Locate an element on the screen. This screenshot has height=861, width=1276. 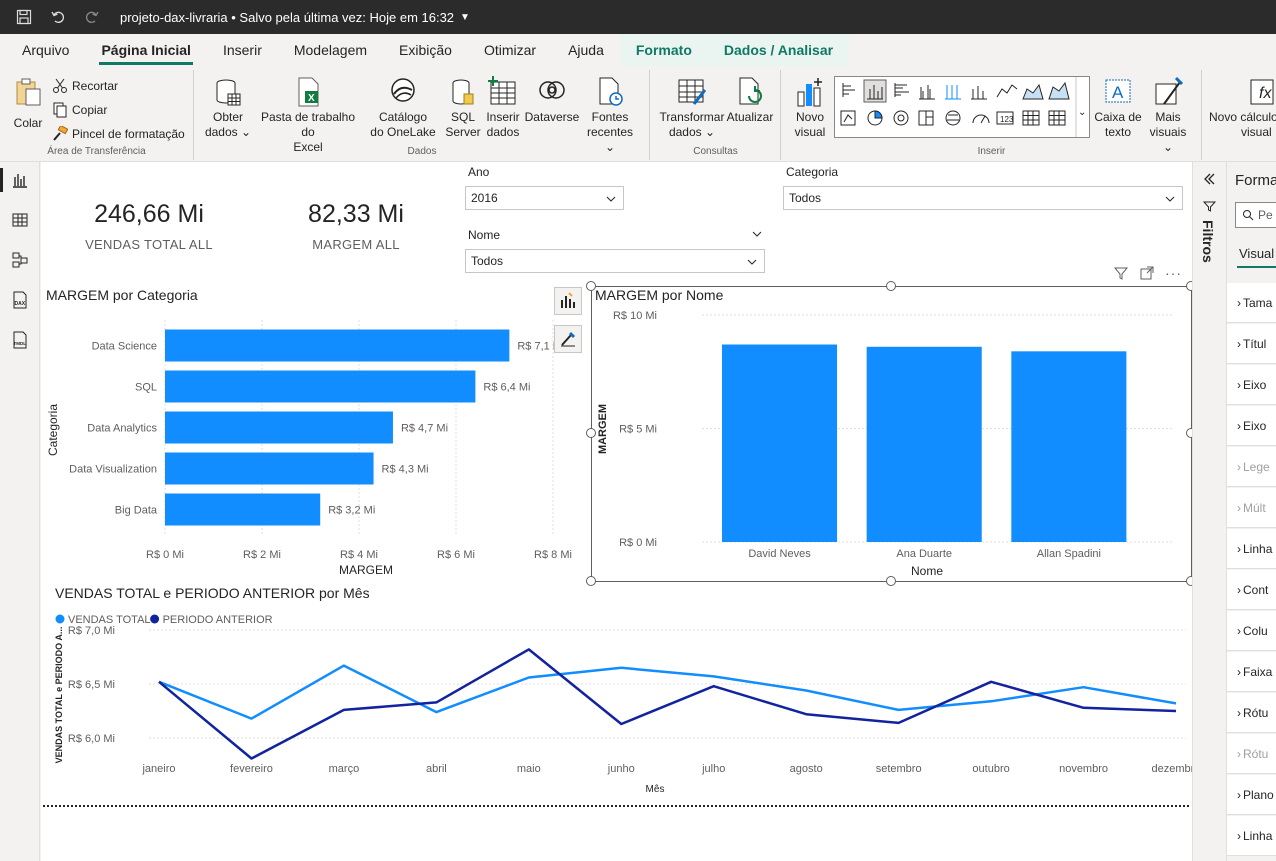
new-visual-button: Novo visual is located at coordinates (810, 108).